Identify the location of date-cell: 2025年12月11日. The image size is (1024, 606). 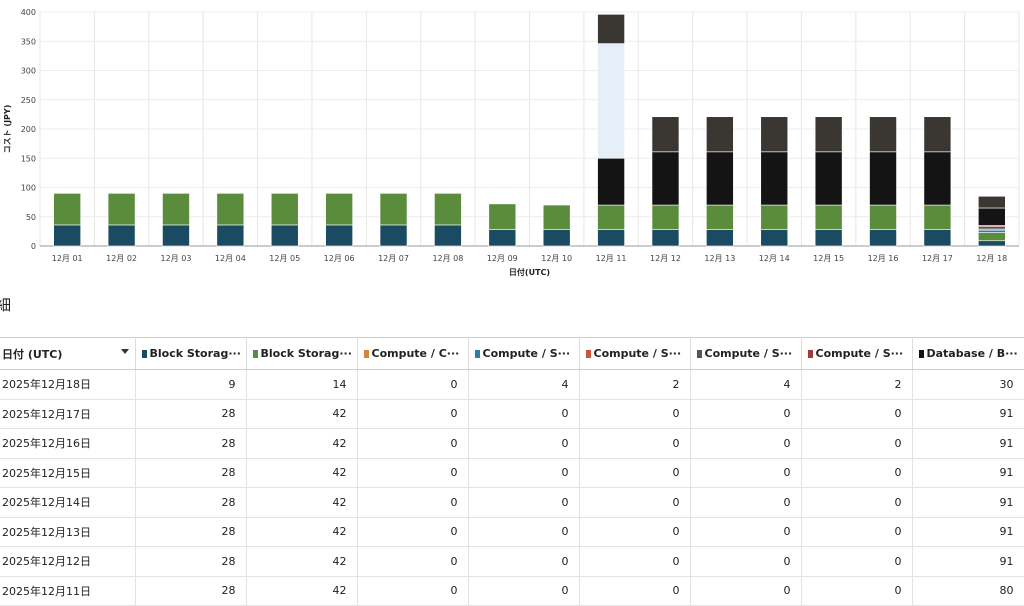
(68, 591).